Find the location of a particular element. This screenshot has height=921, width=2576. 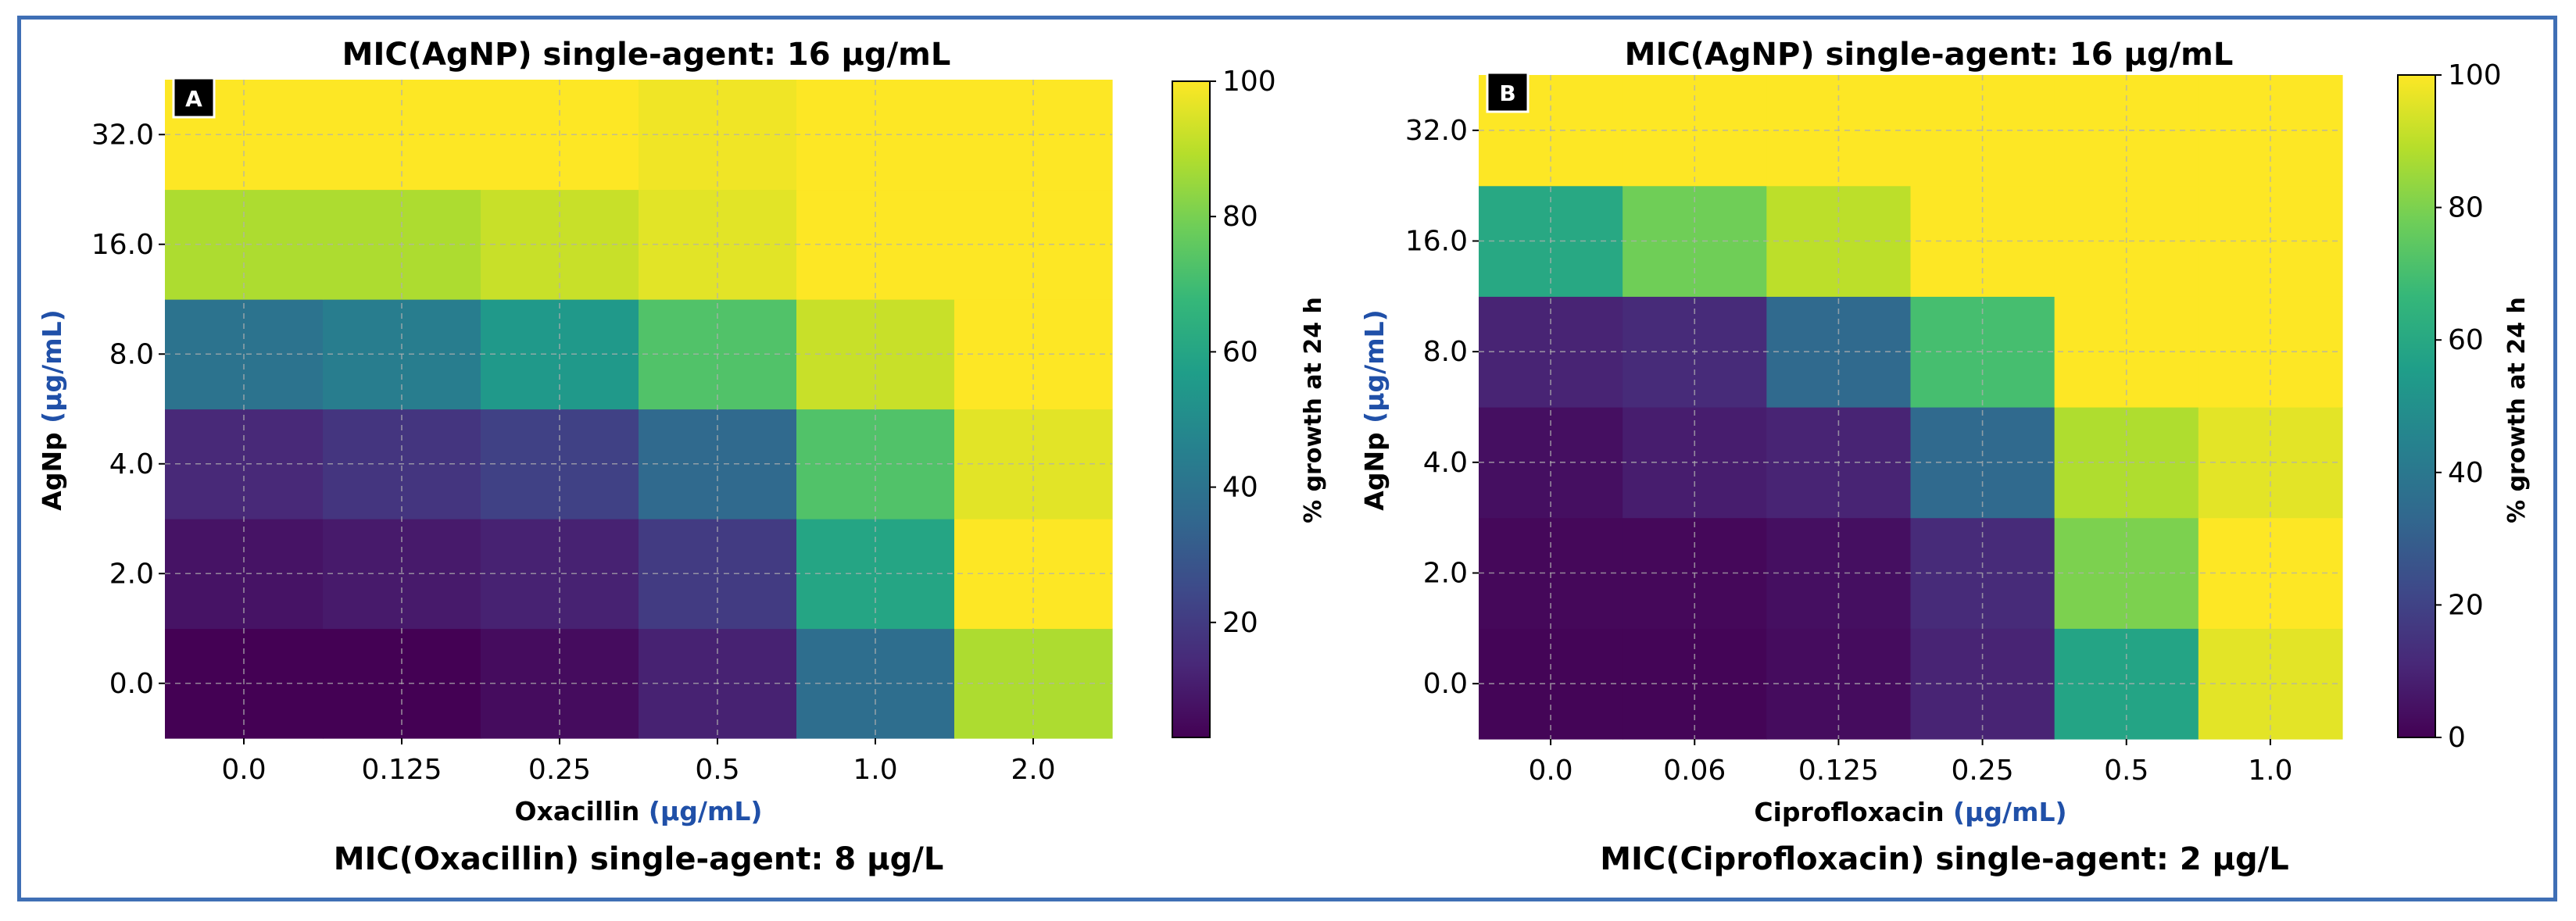

chart-footer: MIC(Oxacillin) single-agent: 8 μg/L is located at coordinates (639, 859).